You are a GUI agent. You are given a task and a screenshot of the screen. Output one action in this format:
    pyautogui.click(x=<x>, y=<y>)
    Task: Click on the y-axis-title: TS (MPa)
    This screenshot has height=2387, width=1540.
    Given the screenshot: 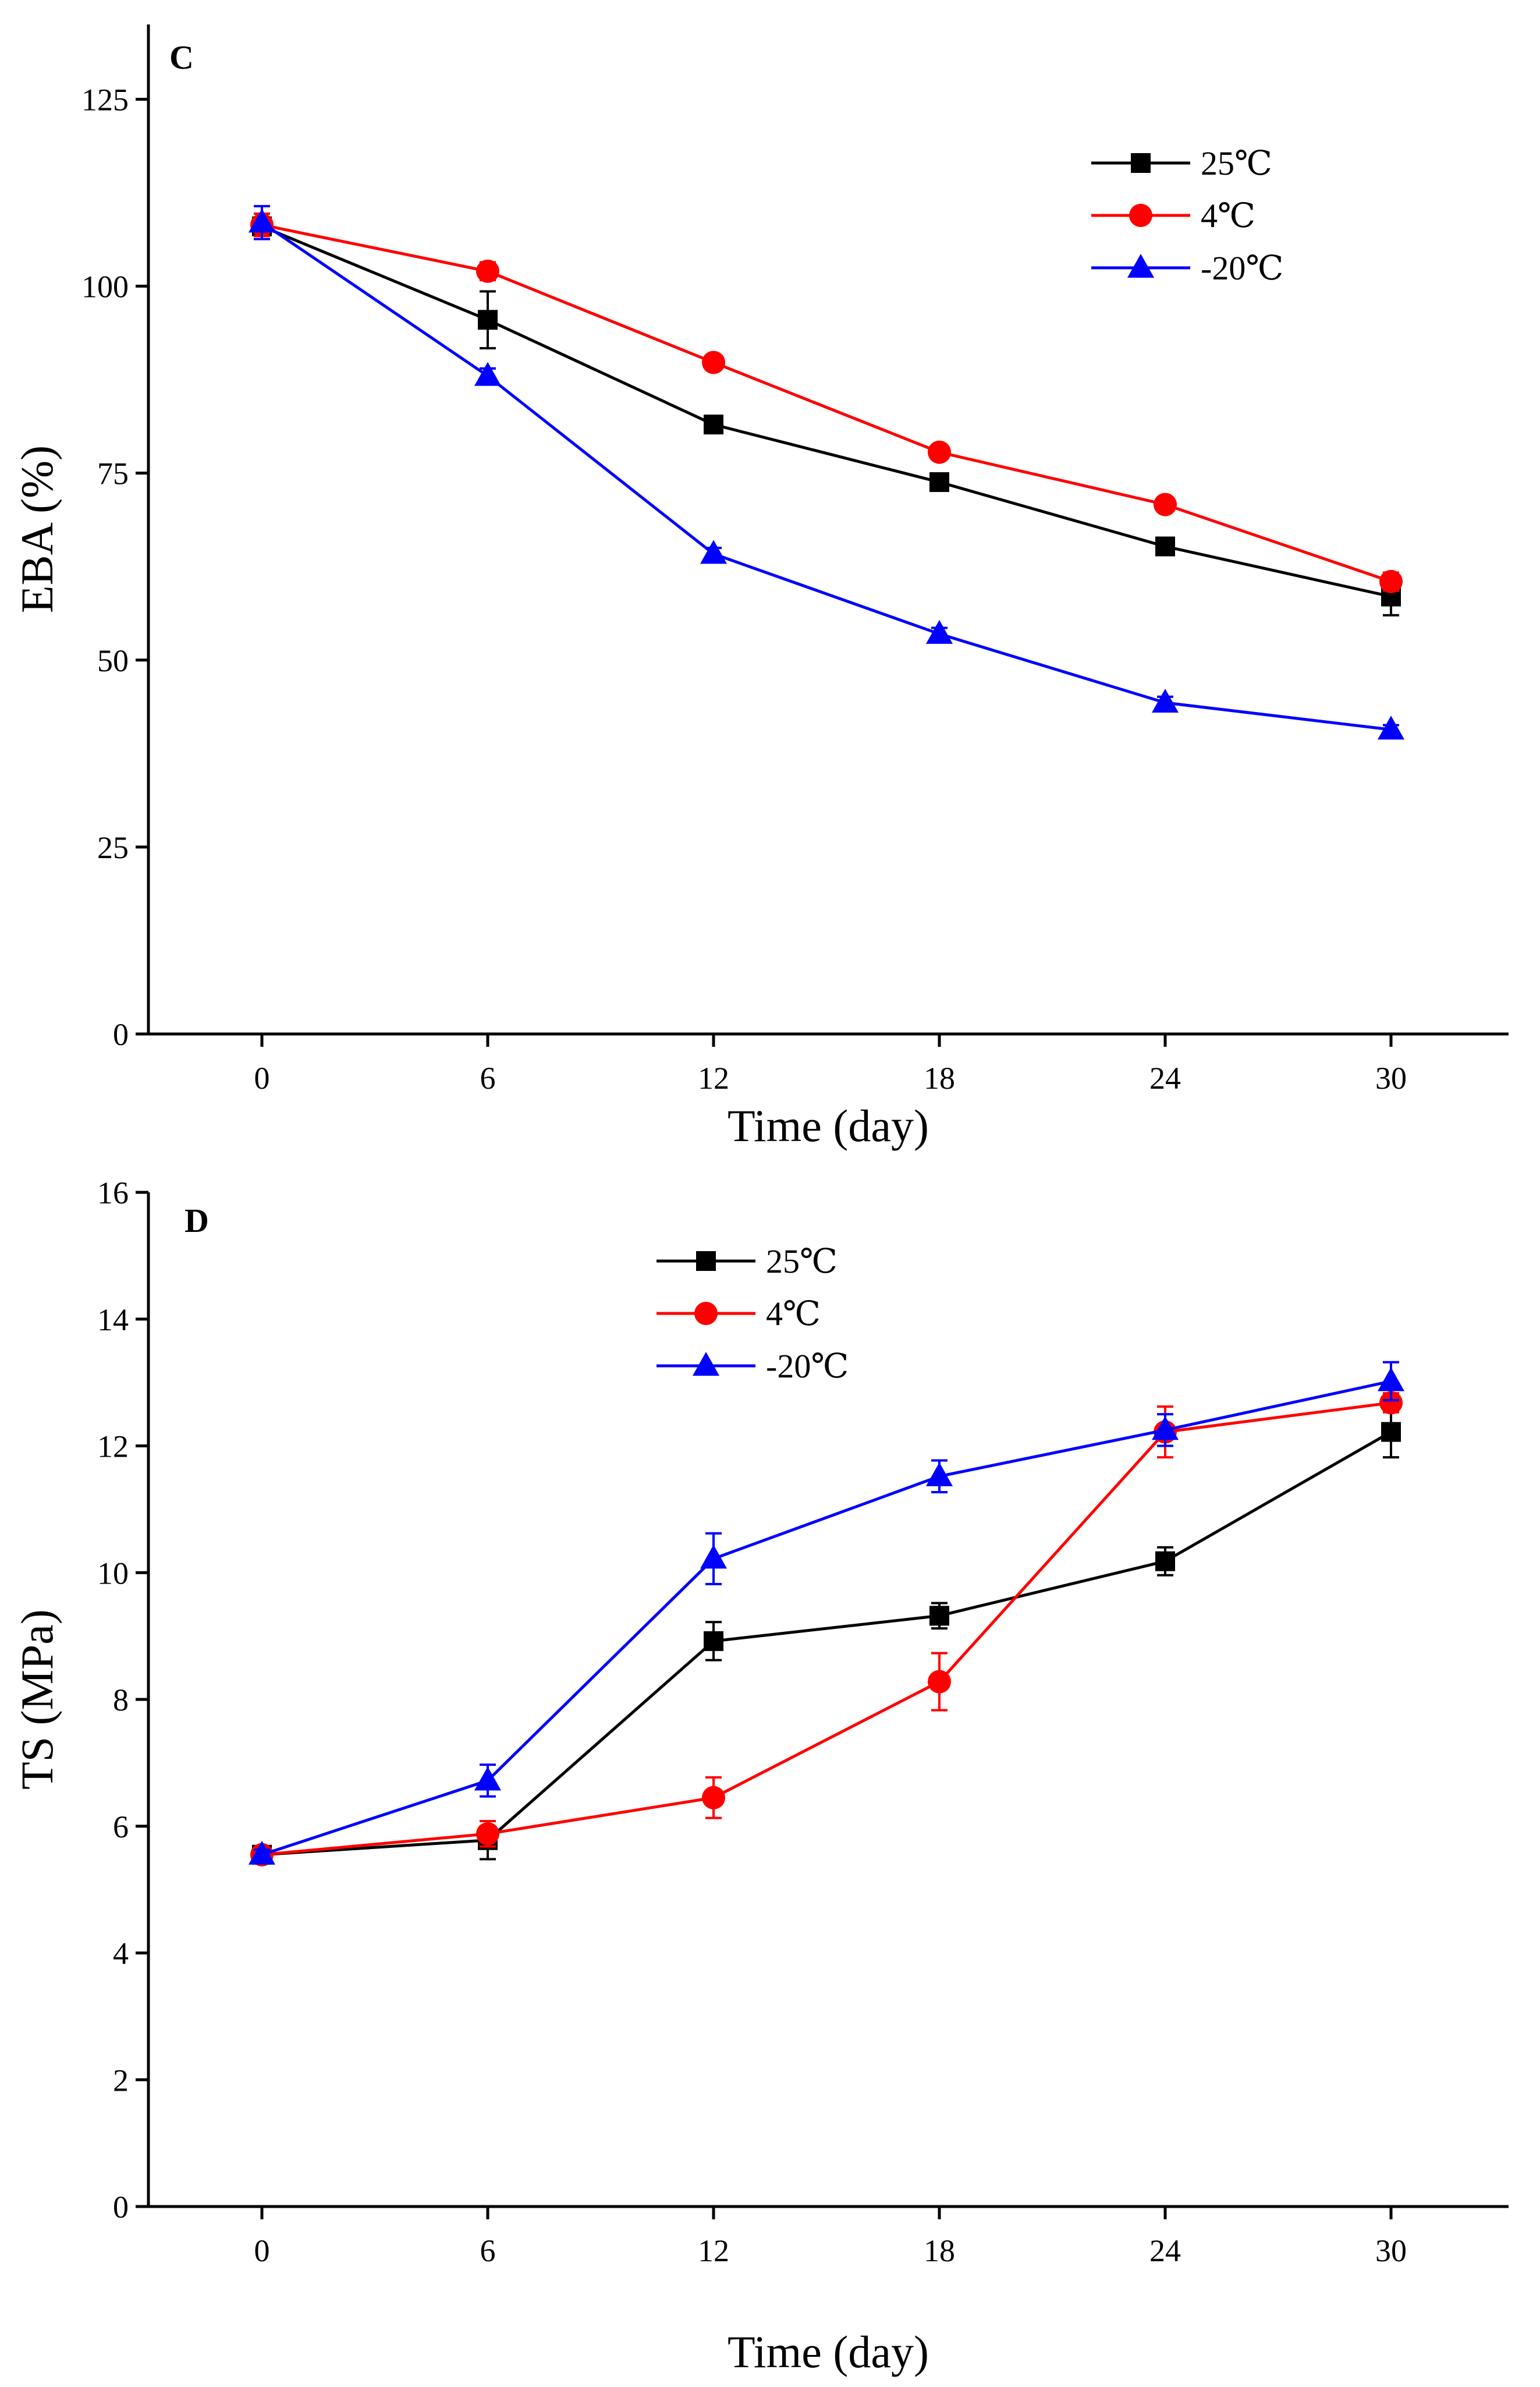 What is the action you would take?
    pyautogui.click(x=37, y=1699)
    